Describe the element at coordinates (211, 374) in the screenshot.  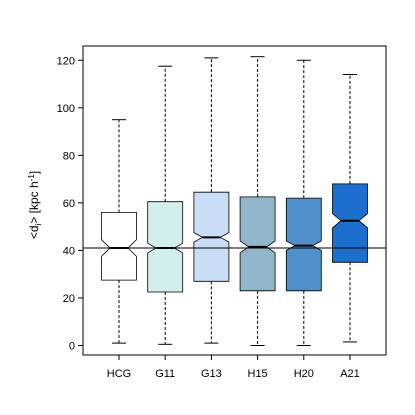
I see `x-tick-label: G13` at that location.